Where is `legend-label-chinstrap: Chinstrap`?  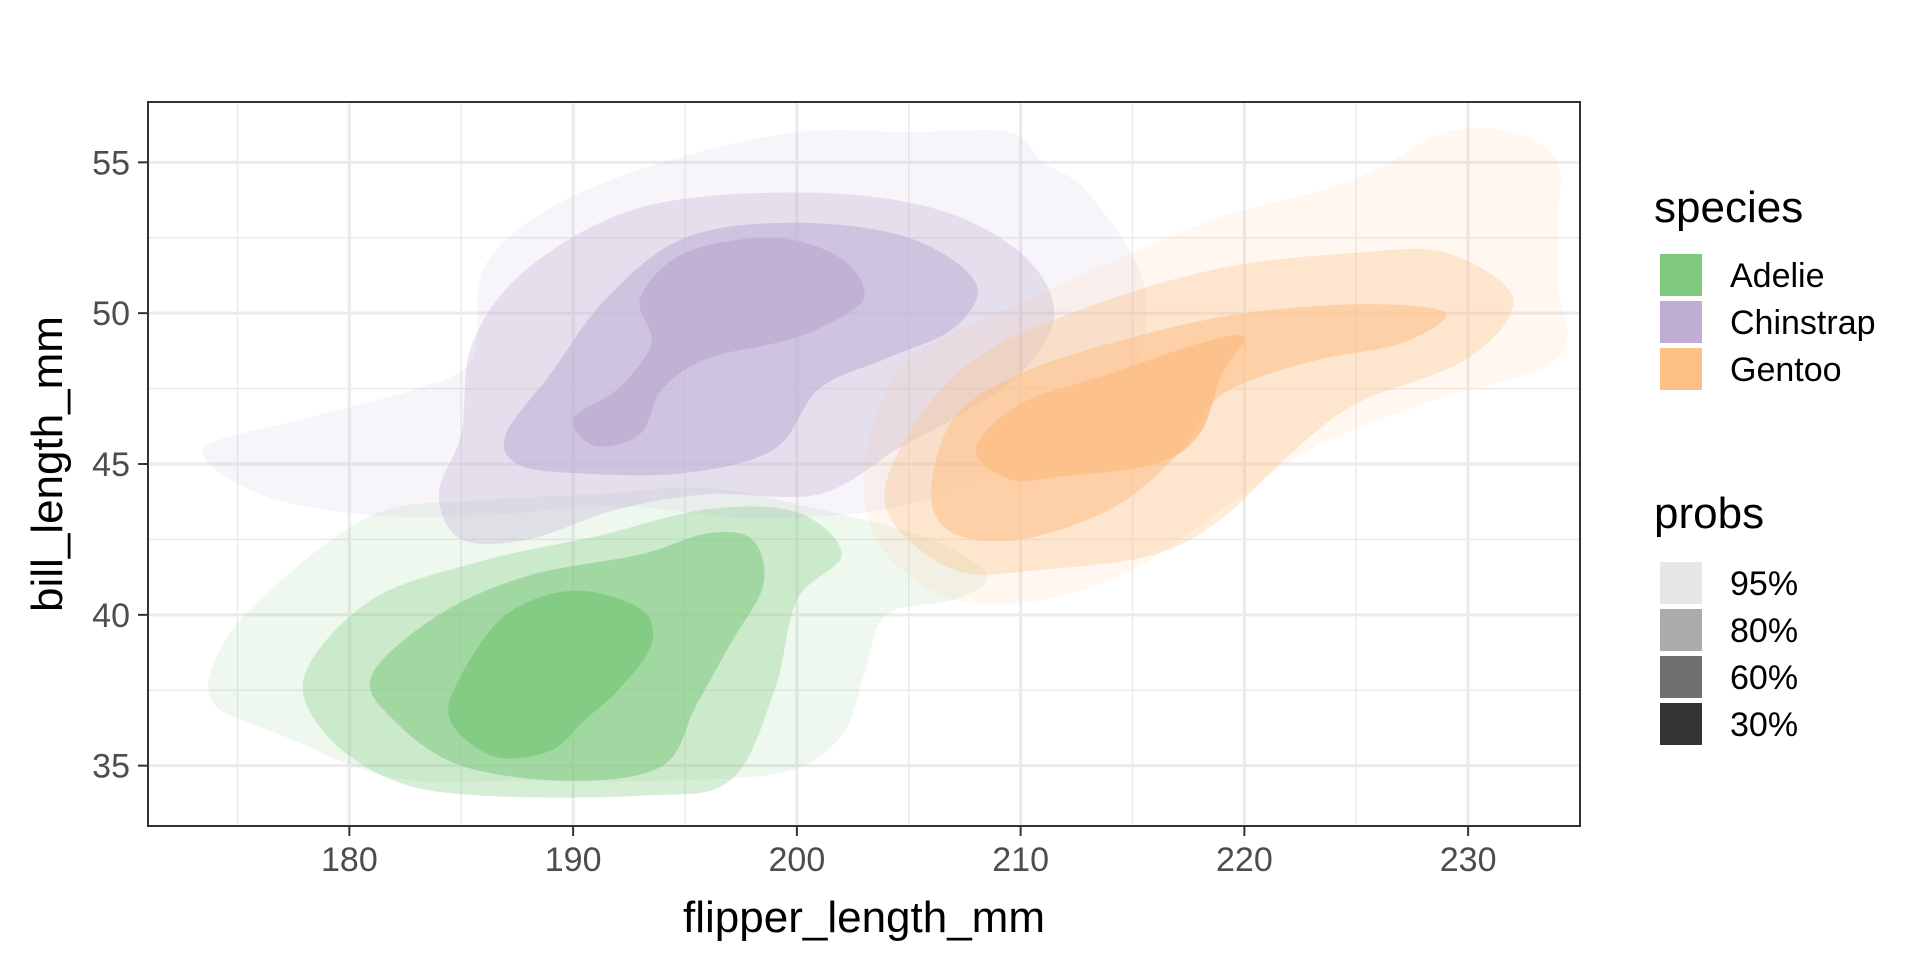 legend-label-chinstrap: Chinstrap is located at coordinates (1803, 323).